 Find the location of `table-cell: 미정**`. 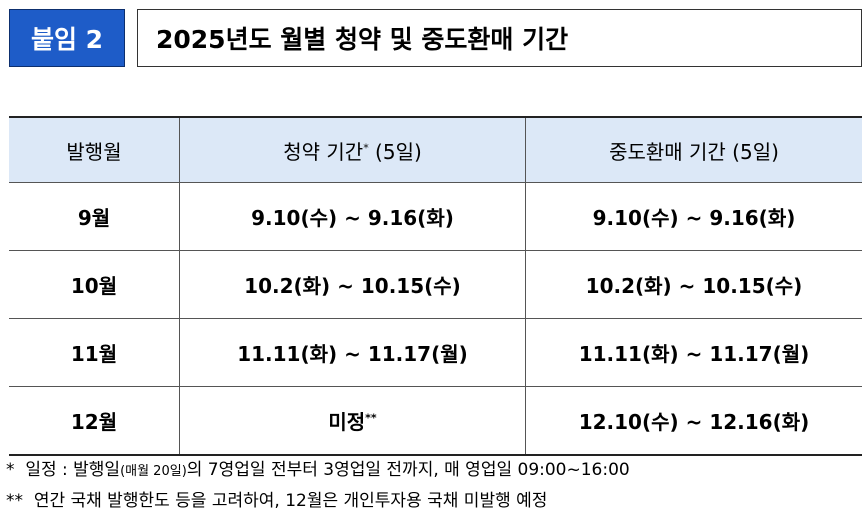

table-cell: 미정** is located at coordinates (352, 420).